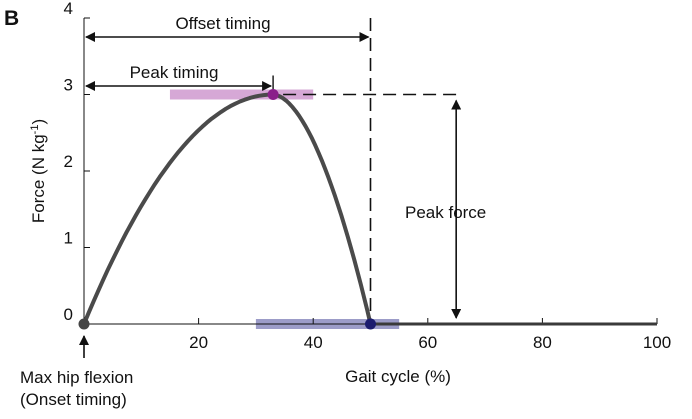  Describe the element at coordinates (174, 72) in the screenshot. I see `peak-timing-label: Peak timing` at that location.